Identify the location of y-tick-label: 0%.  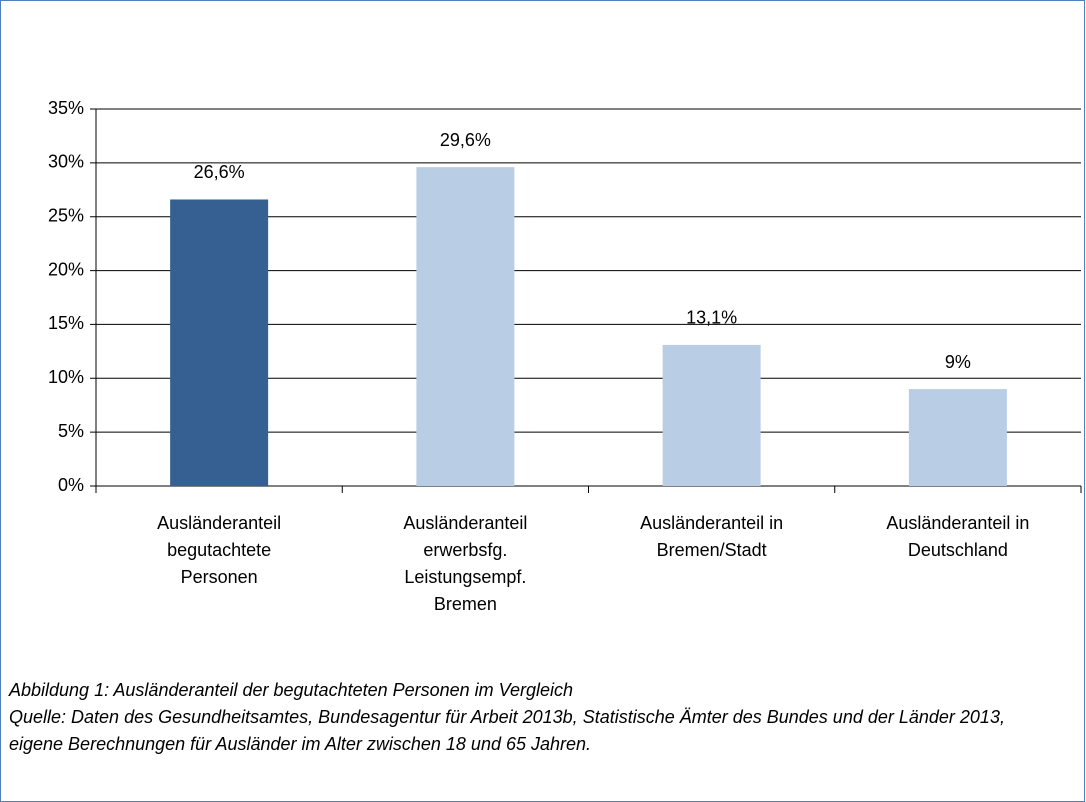
(71, 485).